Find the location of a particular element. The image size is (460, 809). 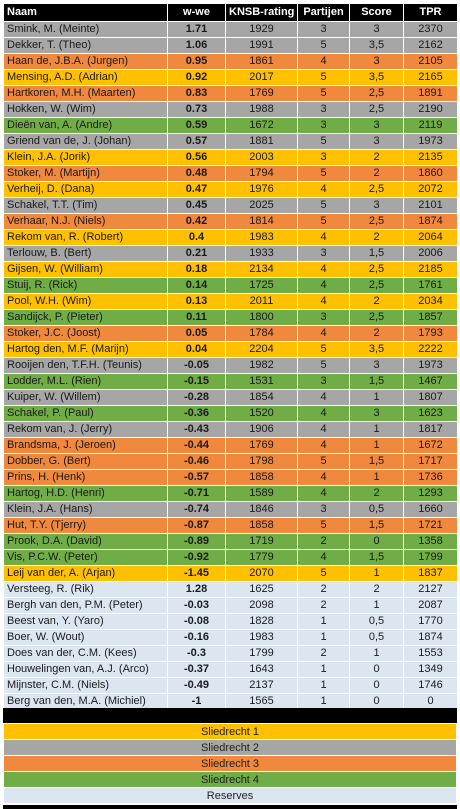

cell-w-we: 1.28 is located at coordinates (196, 589).